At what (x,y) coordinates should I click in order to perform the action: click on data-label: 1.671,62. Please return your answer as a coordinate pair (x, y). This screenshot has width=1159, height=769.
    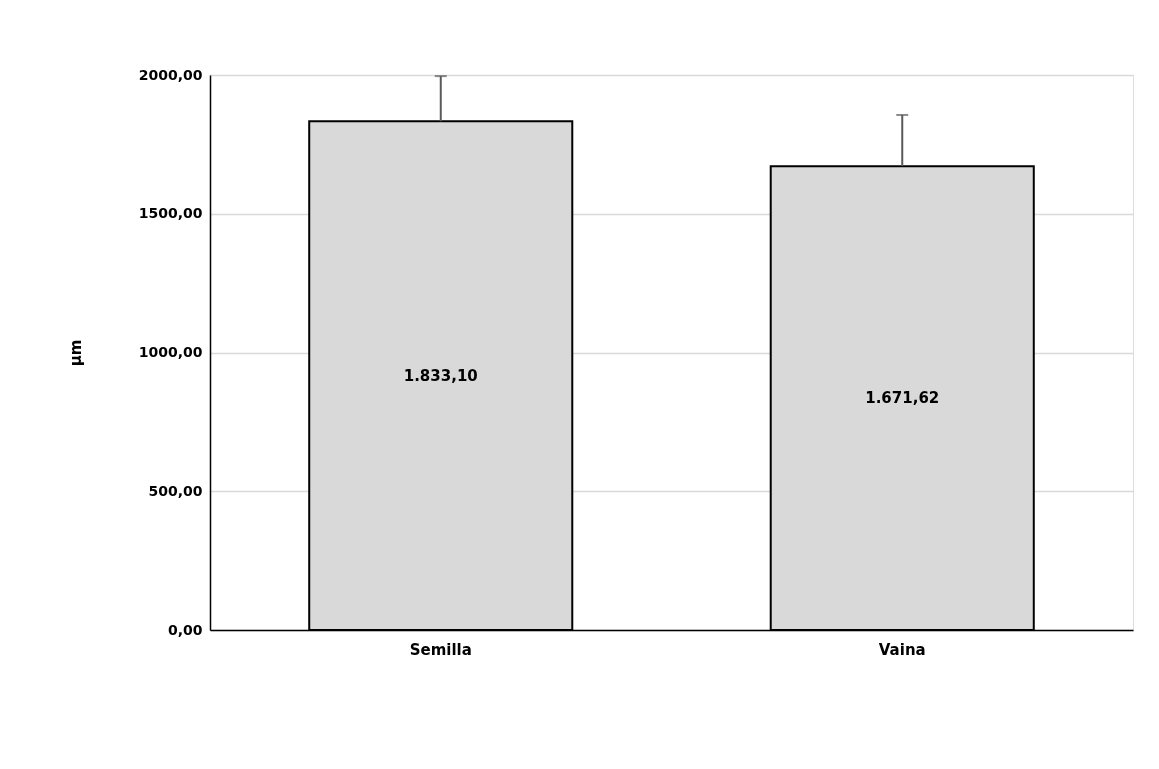
    Looking at the image, I should click on (902, 398).